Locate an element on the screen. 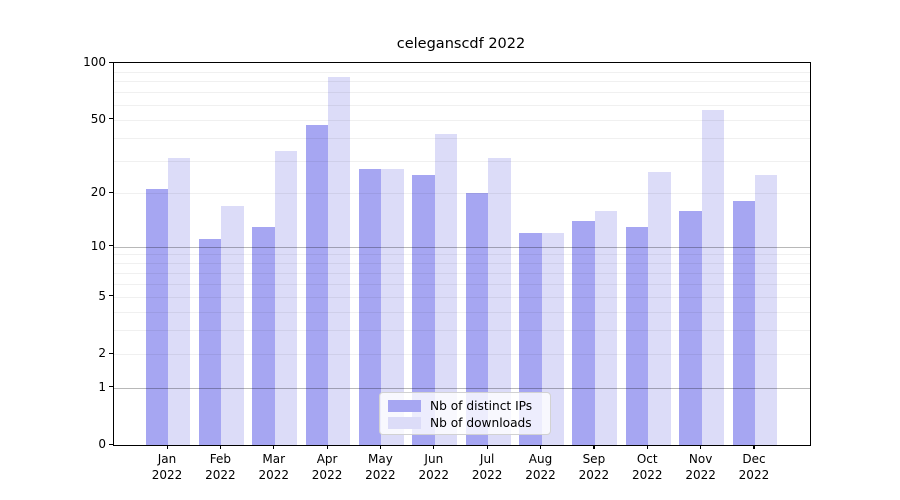 This screenshot has width=900, height=500. bar-distinct-ips-may is located at coordinates (370, 307).